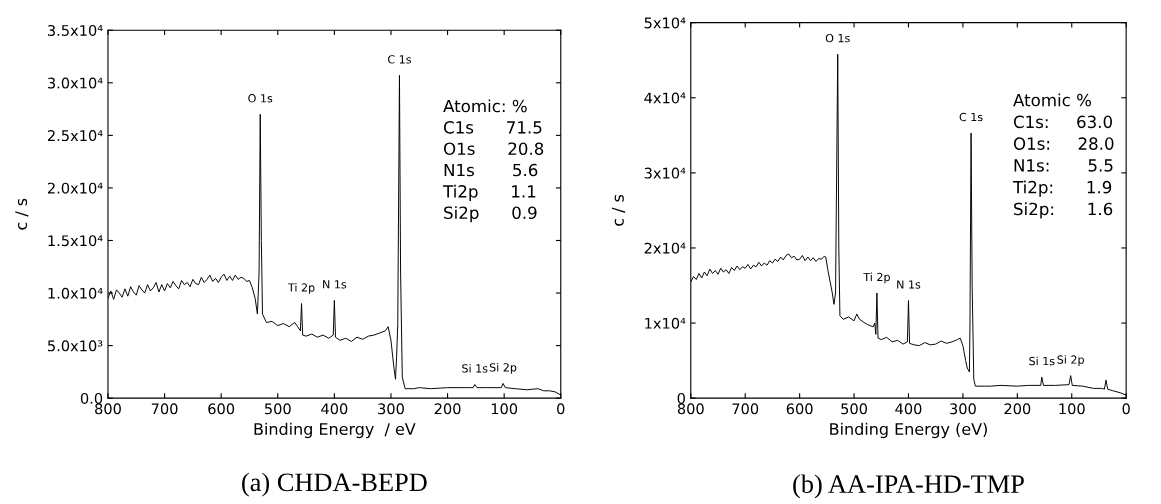  What do you see at coordinates (75, 241) in the screenshot?
I see `y-tick-label: 1.5x10⁴` at bounding box center [75, 241].